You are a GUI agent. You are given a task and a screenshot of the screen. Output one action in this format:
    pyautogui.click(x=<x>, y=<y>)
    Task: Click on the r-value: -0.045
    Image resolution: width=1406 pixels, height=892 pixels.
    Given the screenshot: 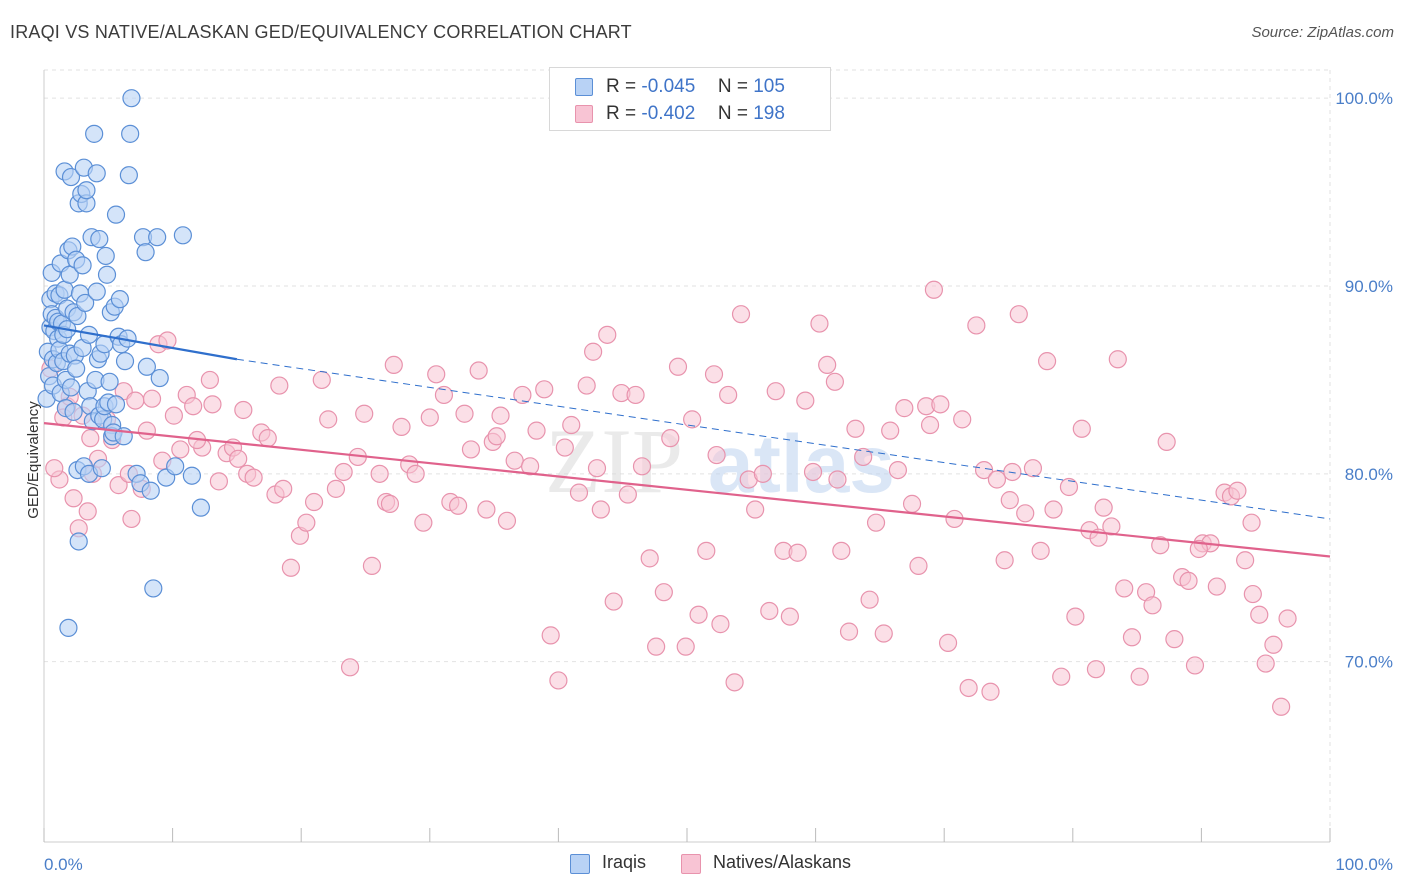 What is the action you would take?
    pyautogui.click(x=668, y=86)
    